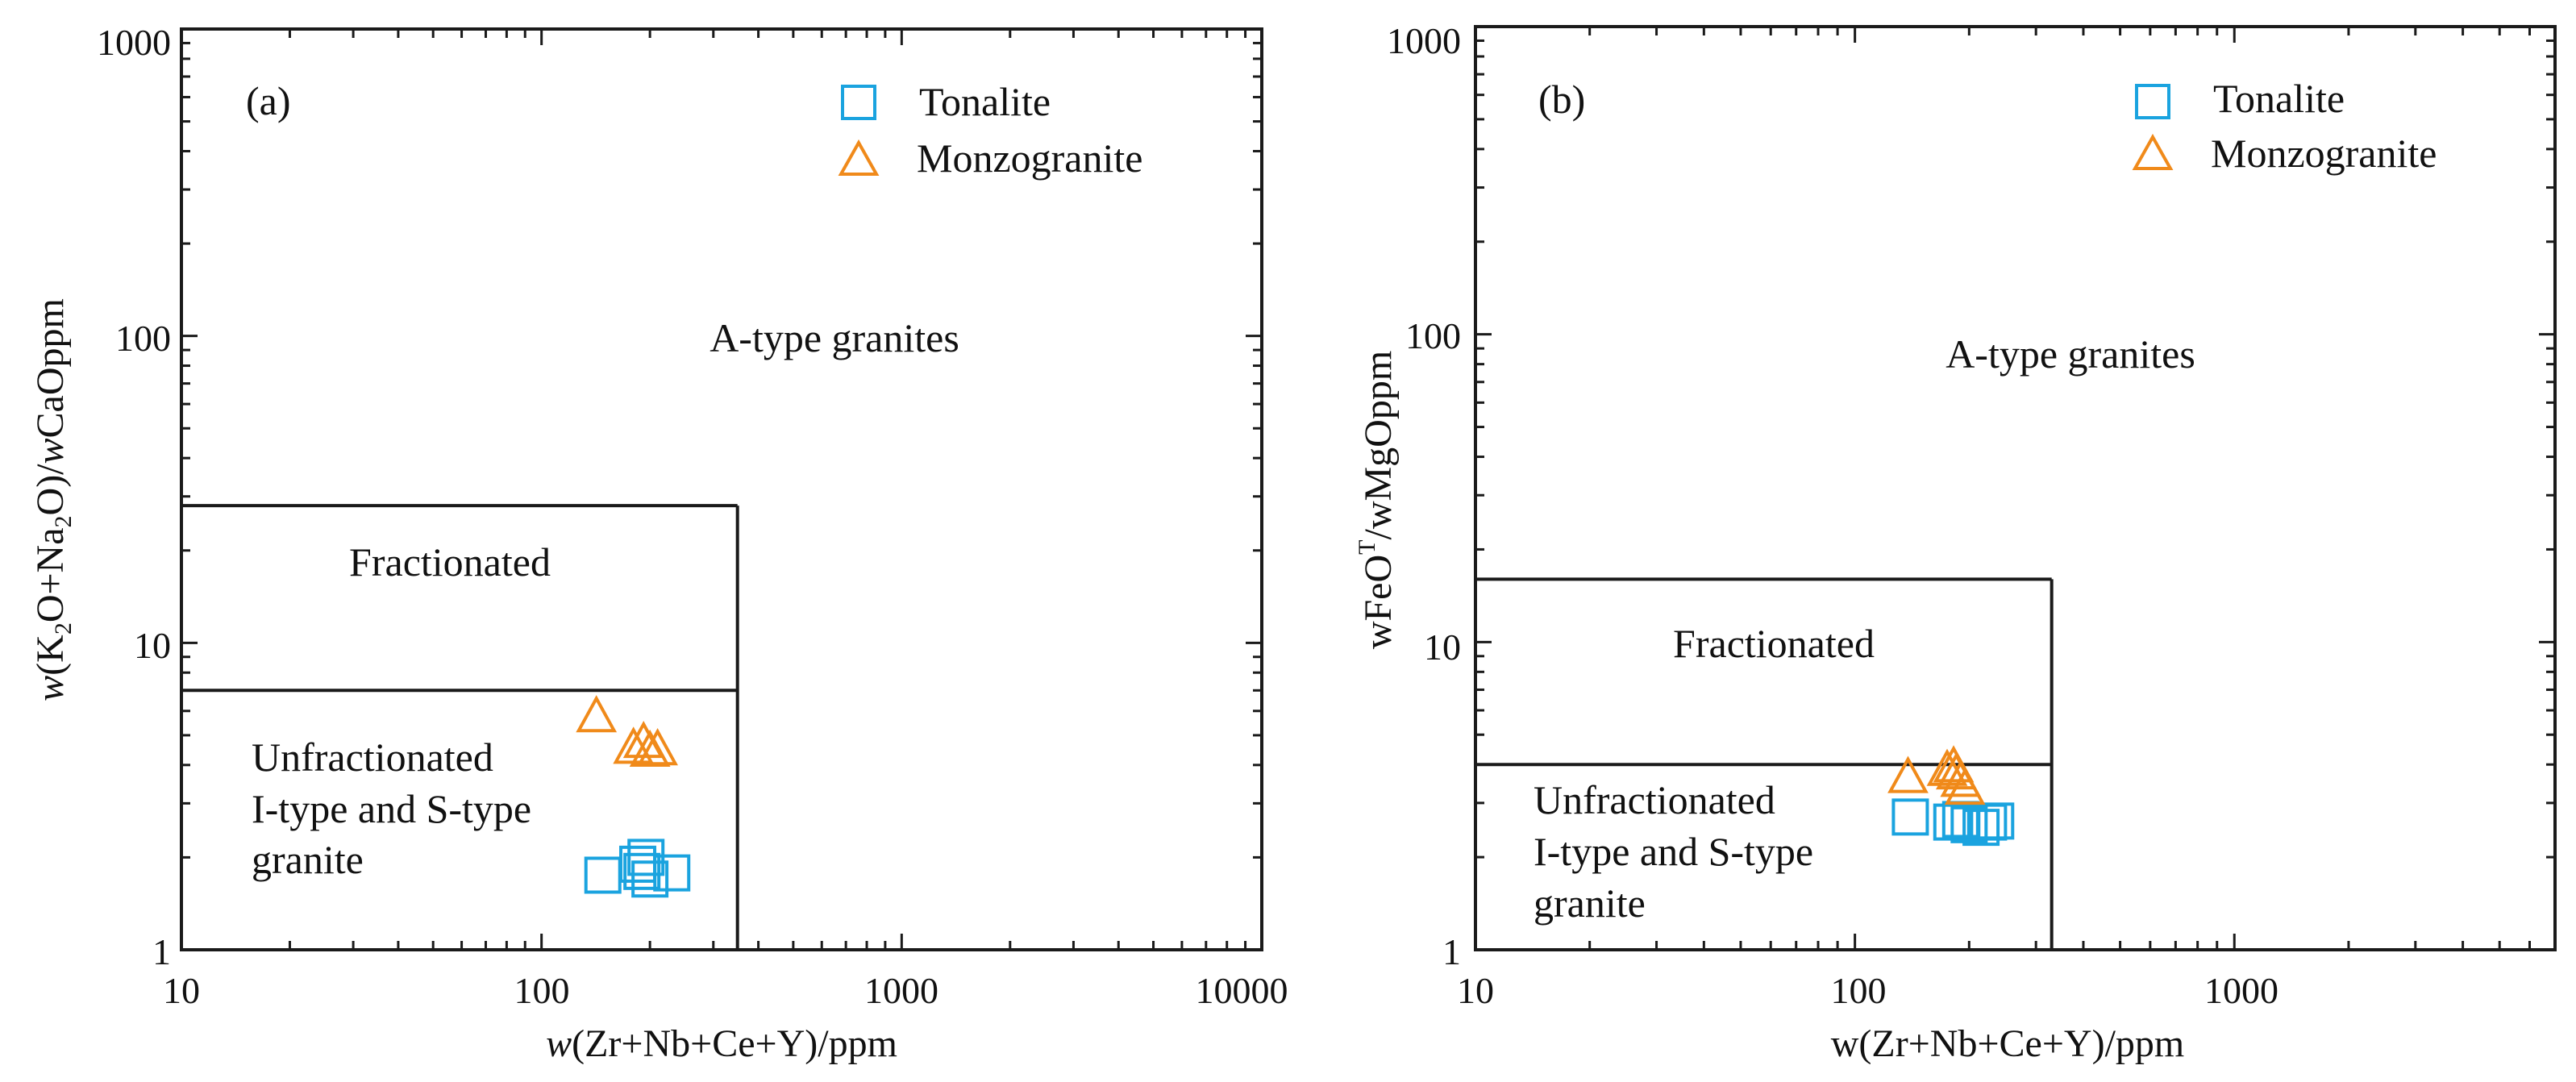 This screenshot has height=1082, width=2576. Describe the element at coordinates (269, 100) in the screenshot. I see `panel-label: (a)` at that location.